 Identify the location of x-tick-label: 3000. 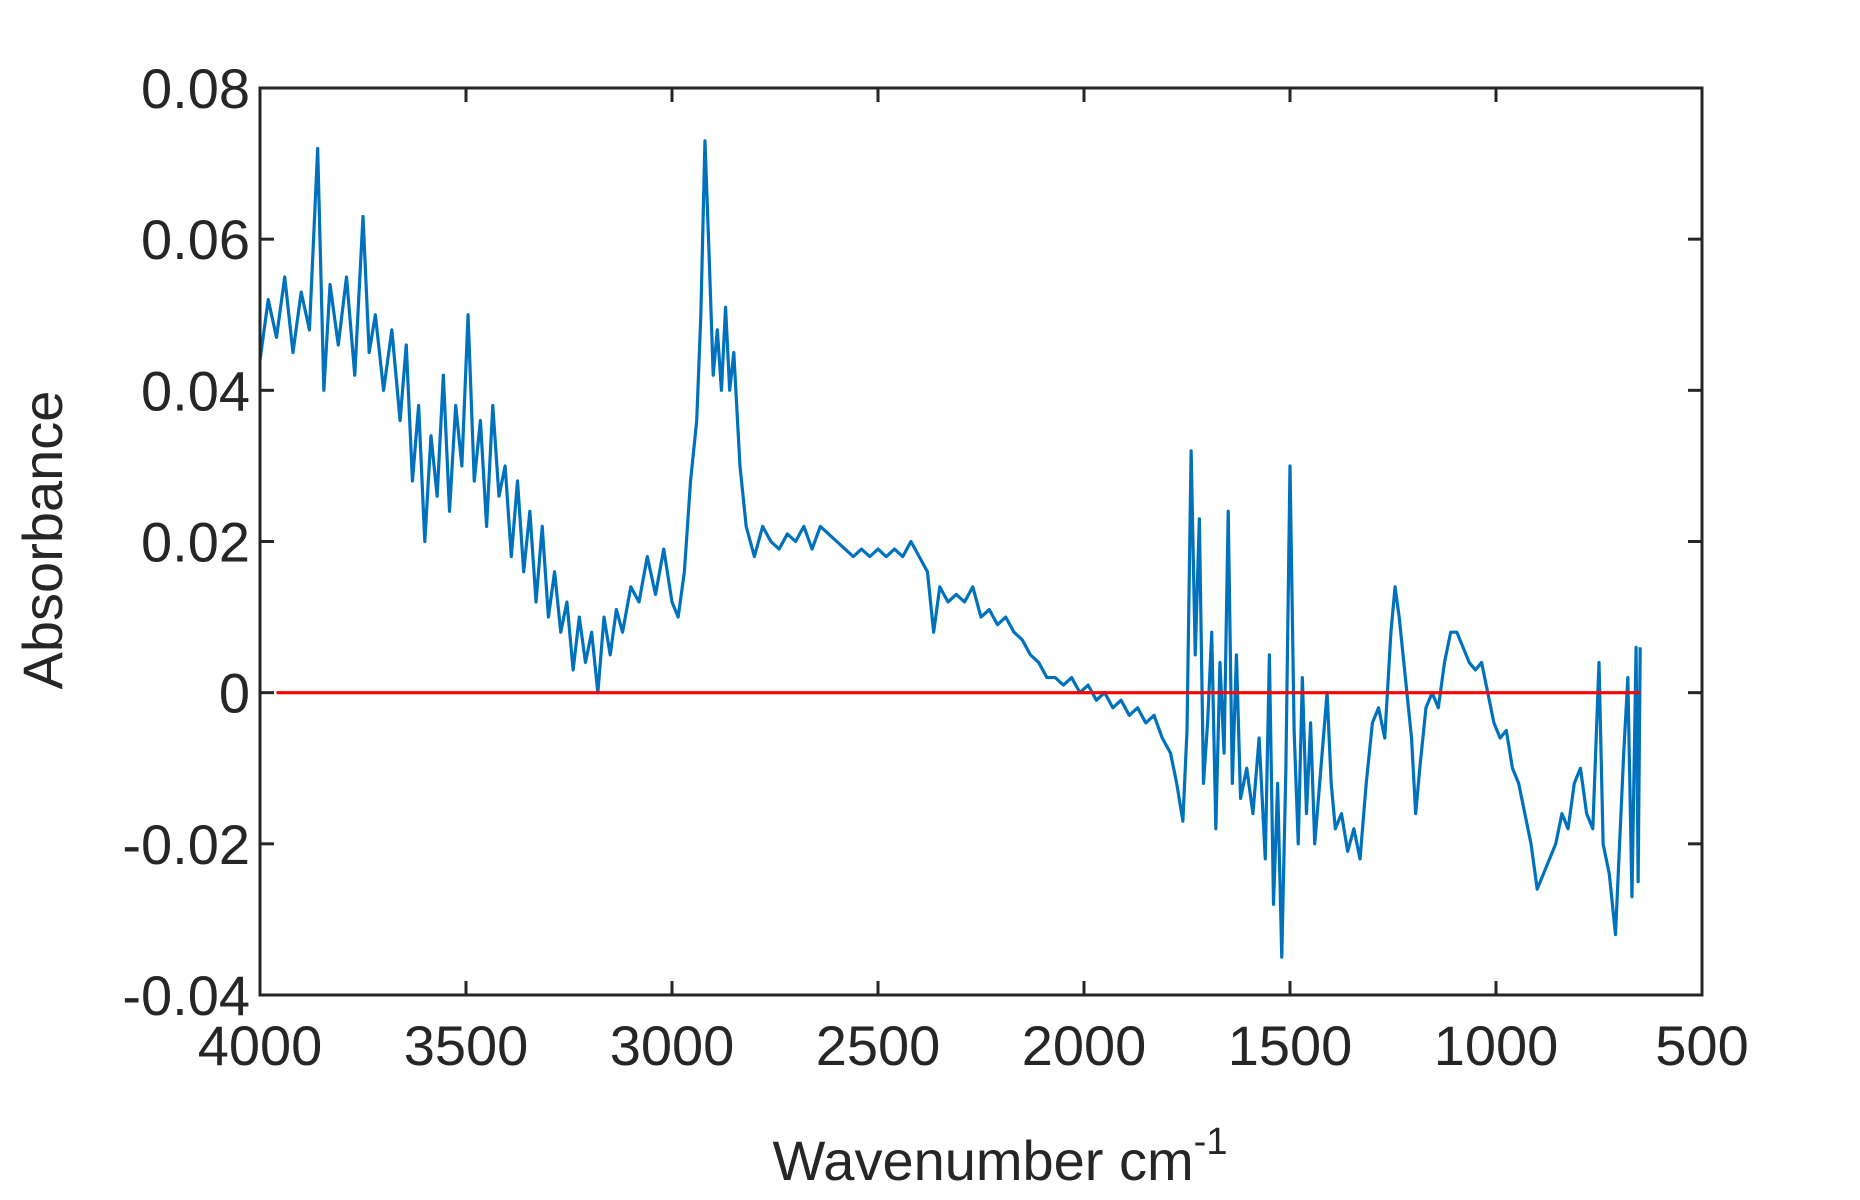
(672, 1045).